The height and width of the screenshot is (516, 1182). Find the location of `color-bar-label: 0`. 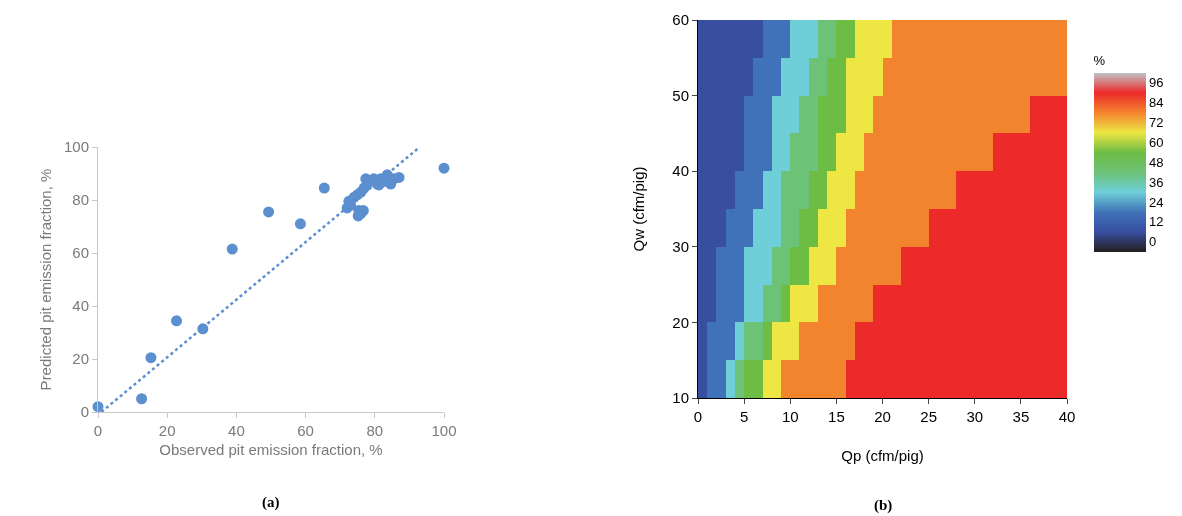

color-bar-label: 0 is located at coordinates (1153, 242).